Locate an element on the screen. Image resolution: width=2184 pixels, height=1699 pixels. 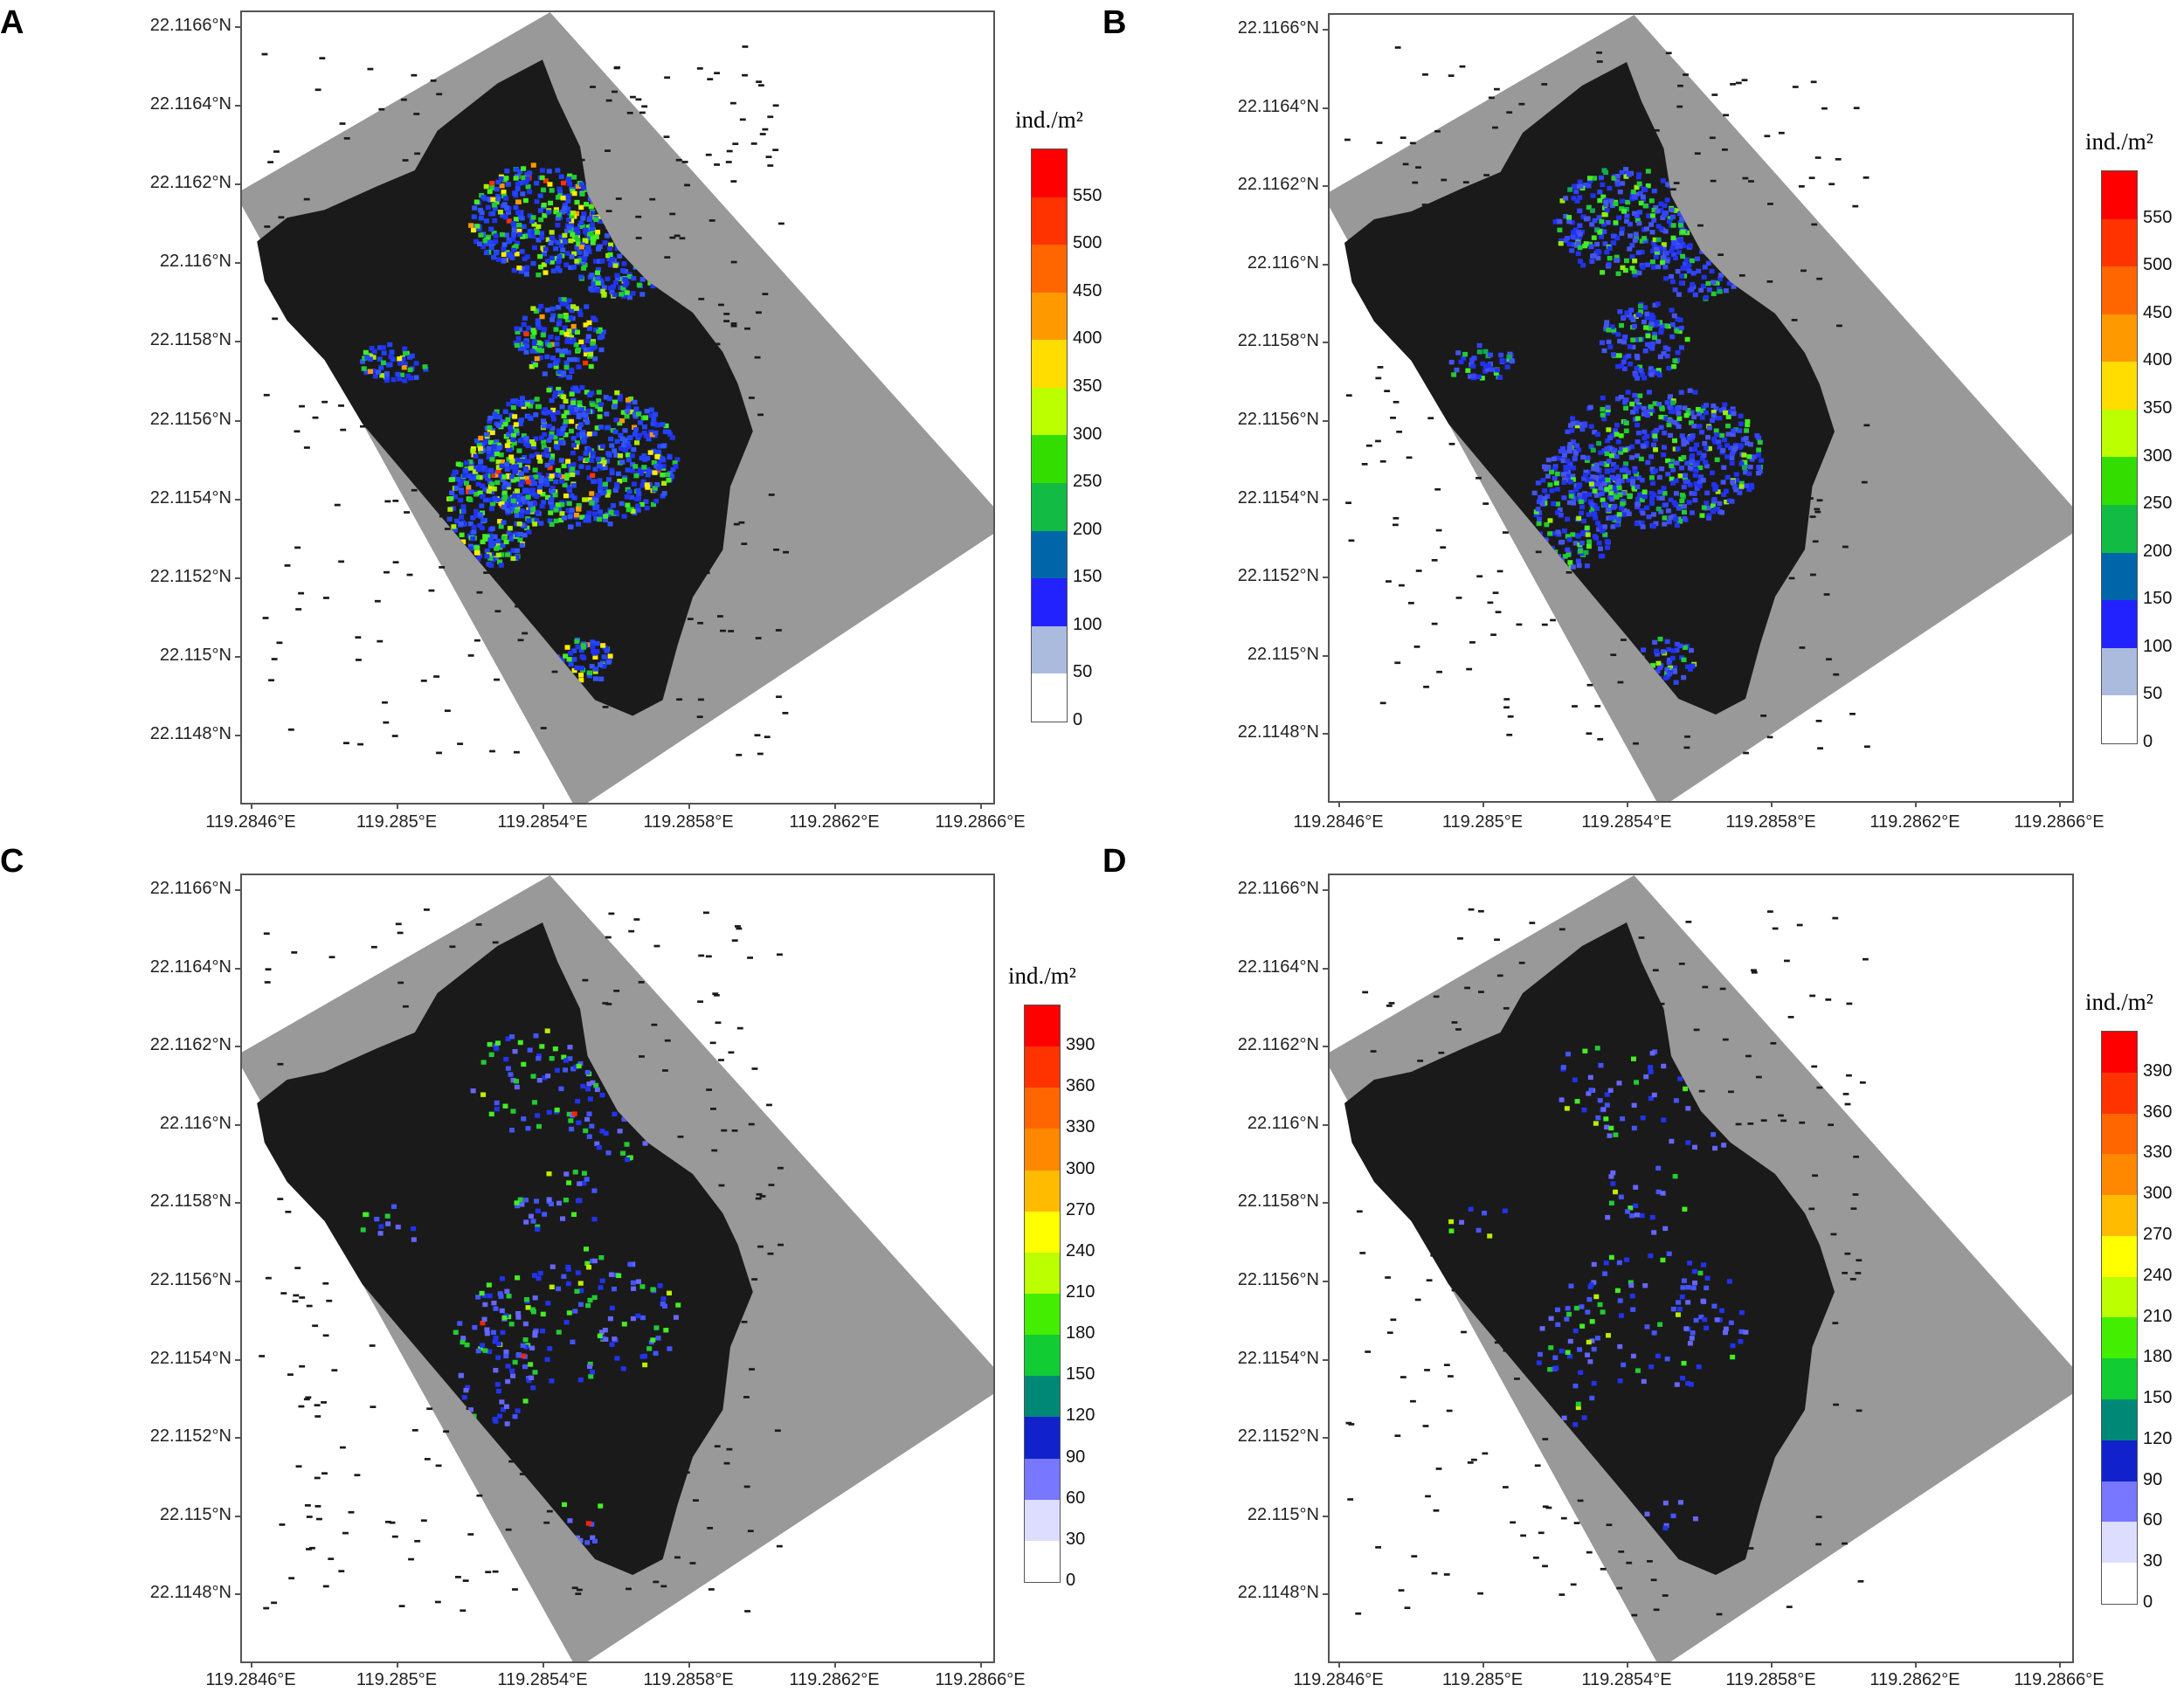
y-axis-label: 22.1156°N is located at coordinates (1278, 419).